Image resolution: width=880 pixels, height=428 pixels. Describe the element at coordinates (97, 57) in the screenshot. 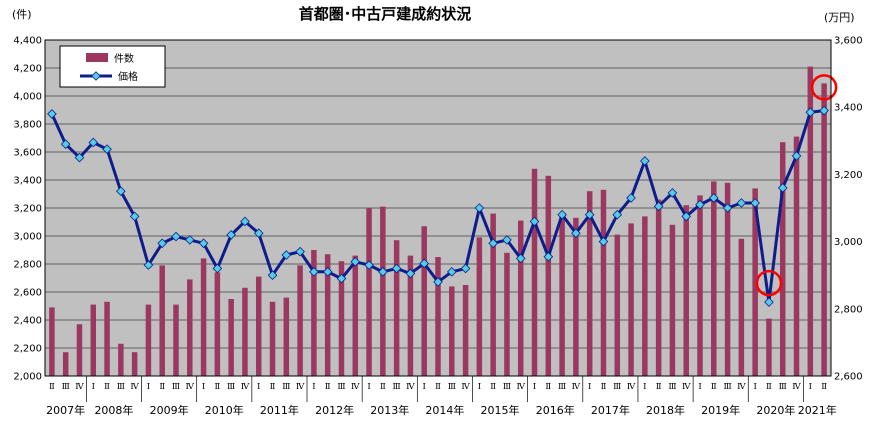

I see `legend-bar-swatch` at that location.